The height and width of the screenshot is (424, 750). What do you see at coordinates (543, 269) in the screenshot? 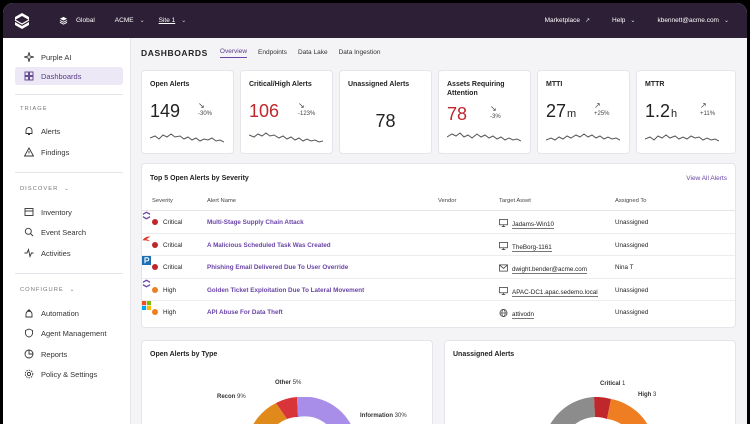
I see `target-asset-cell: dwight.bender@acme.com` at bounding box center [543, 269].